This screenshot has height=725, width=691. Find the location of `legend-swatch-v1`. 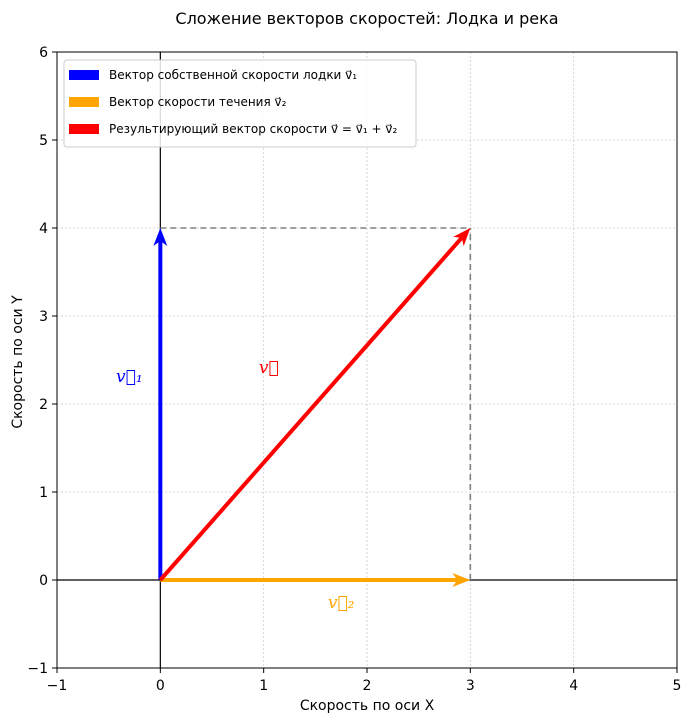

legend-swatch-v1 is located at coordinates (84, 75).